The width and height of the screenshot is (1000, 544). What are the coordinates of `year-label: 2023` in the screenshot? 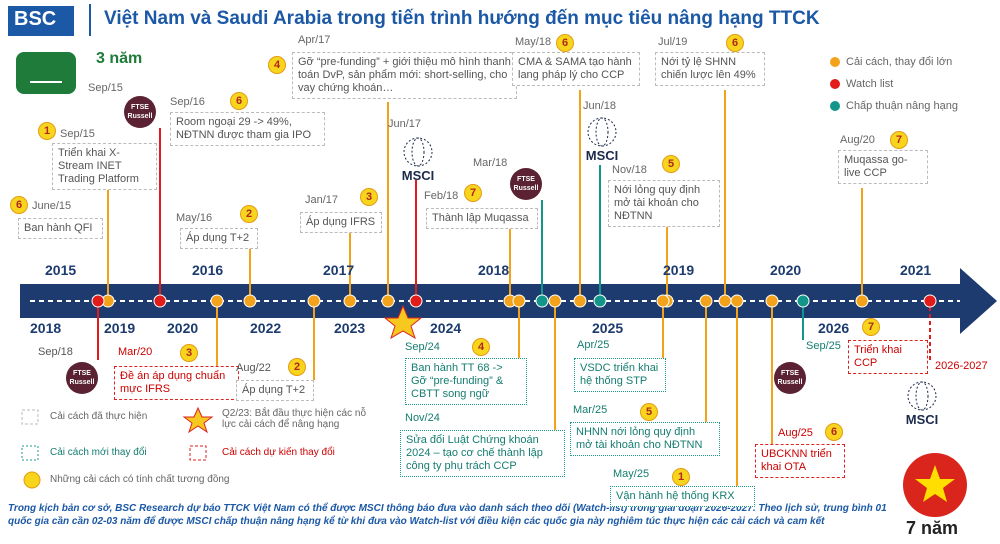 It's located at (350, 328).